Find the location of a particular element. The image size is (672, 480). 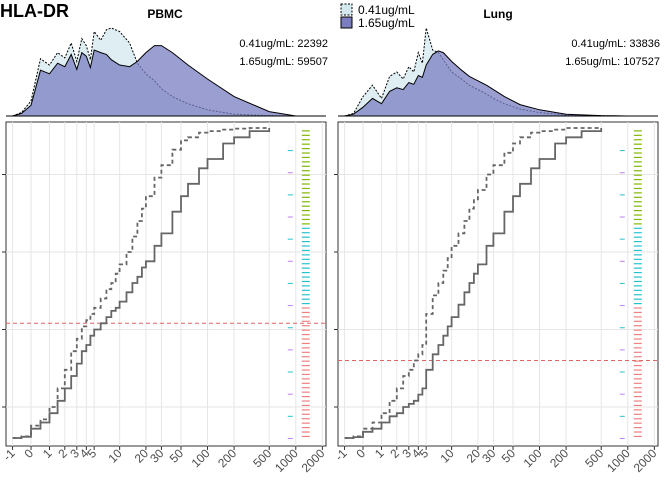

pbmc-x-tick-label: 0 is located at coordinates (29, 453).